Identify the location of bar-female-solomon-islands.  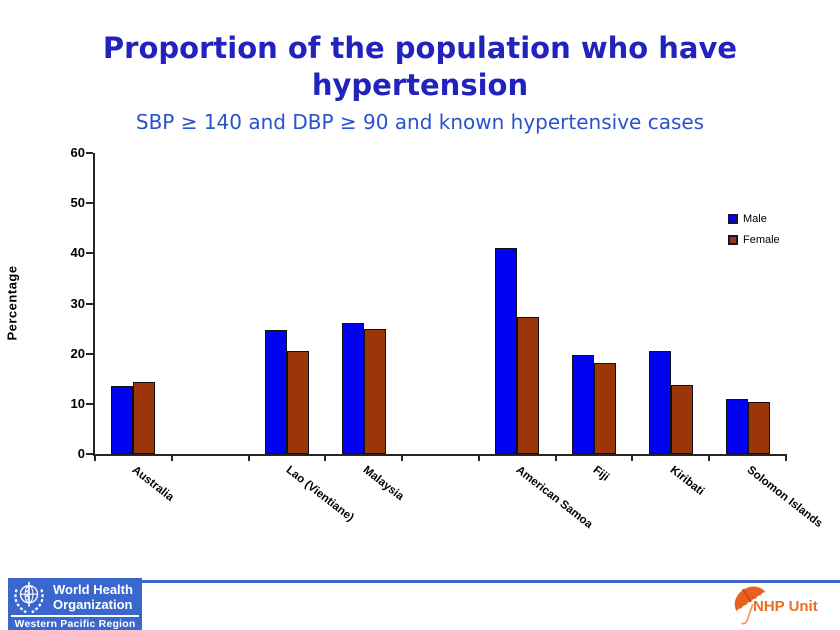
(758, 427).